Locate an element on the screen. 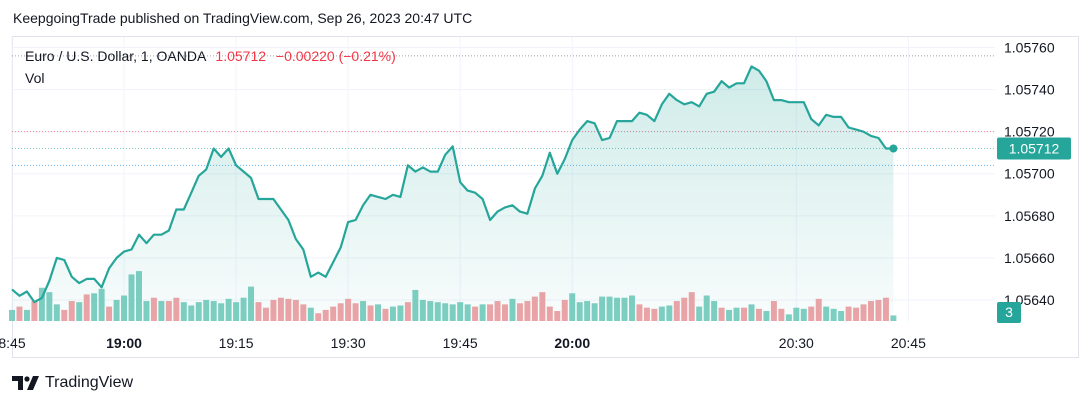 This screenshot has width=1090, height=407. x-tick-label: 19:30 is located at coordinates (348, 343).